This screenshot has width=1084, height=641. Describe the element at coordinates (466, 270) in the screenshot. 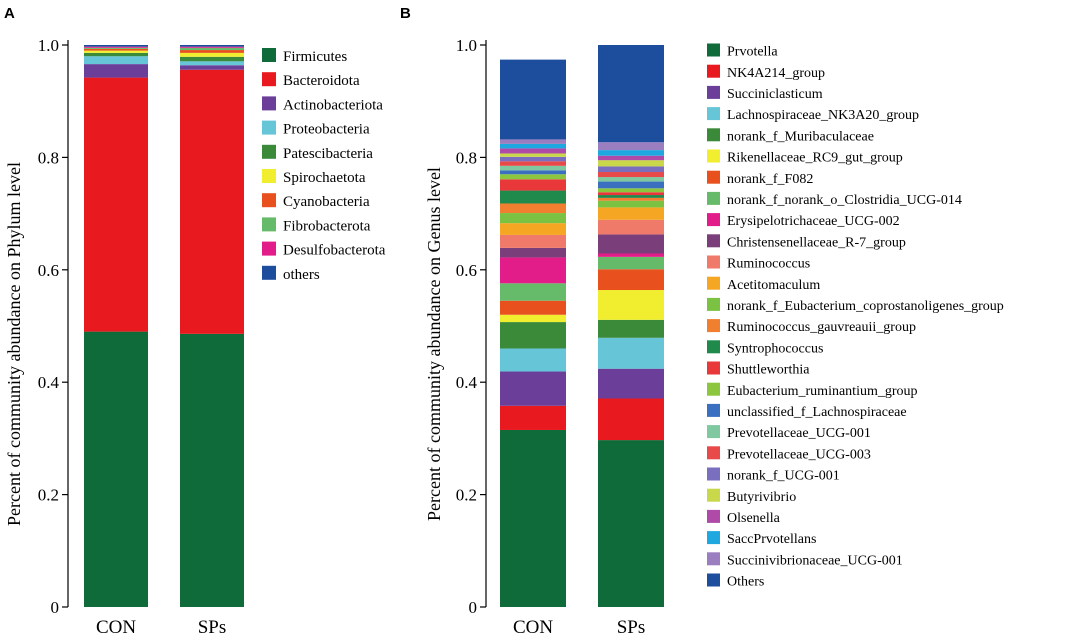

I see `y-tick-label-b: 0.6` at that location.